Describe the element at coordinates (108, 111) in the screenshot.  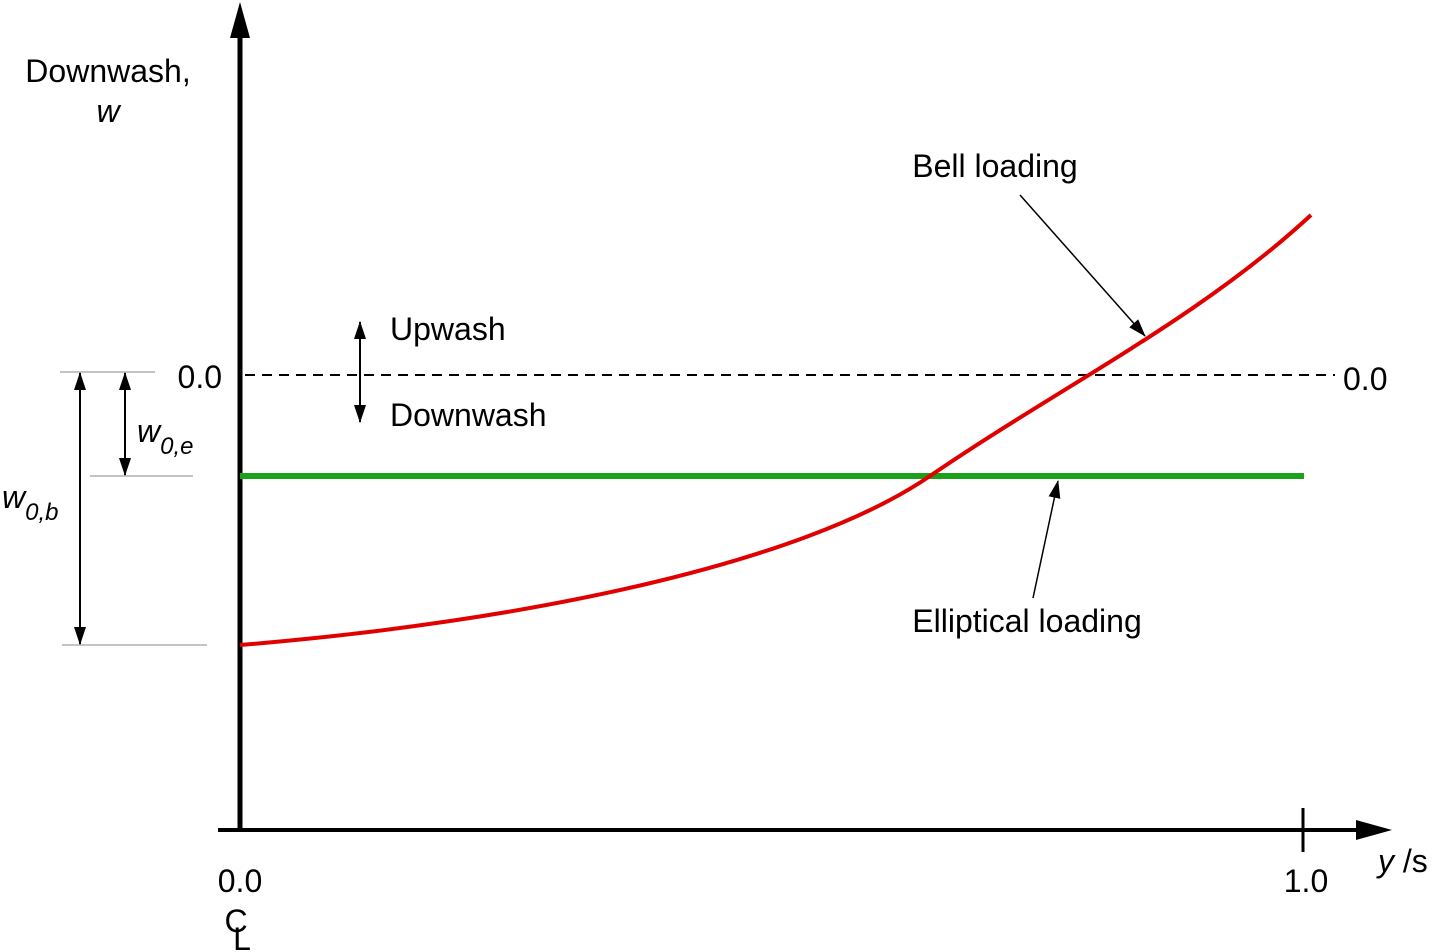
I see `y-axis-symbol: w` at that location.